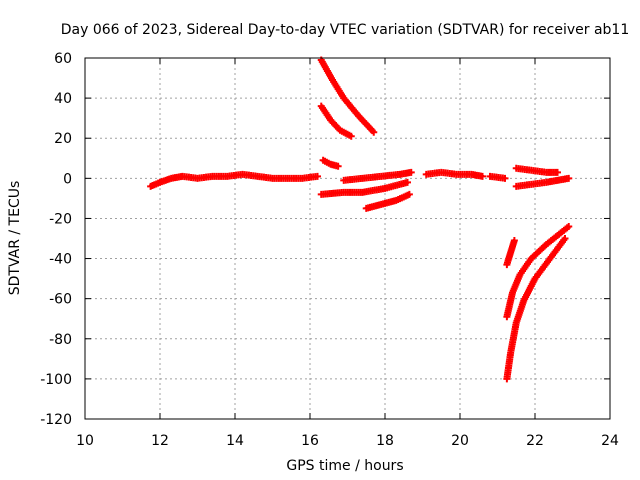 The width and height of the screenshot is (640, 480). Describe the element at coordinates (85, 441) in the screenshot. I see `x-tick-label: 10` at that location.